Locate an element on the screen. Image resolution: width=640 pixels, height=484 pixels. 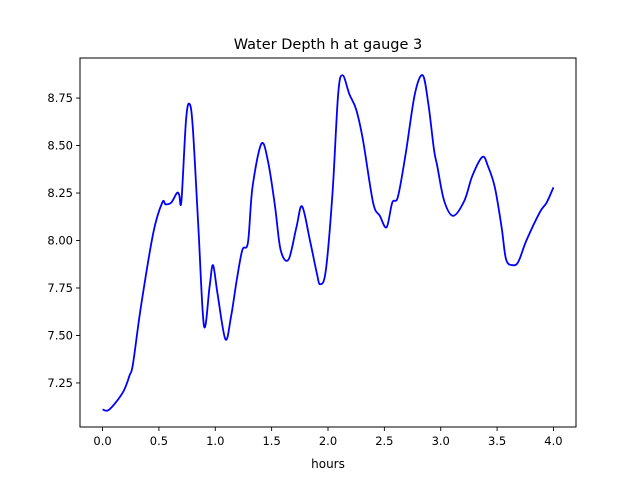
y-tick-label: 7.50 is located at coordinates (60, 335).